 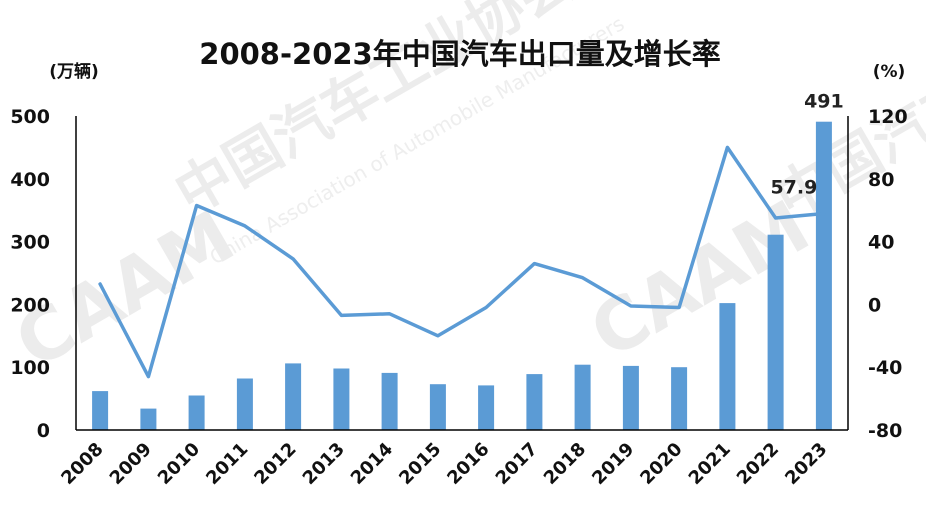 What do you see at coordinates (534, 402) in the screenshot?
I see `bar-2017` at bounding box center [534, 402].